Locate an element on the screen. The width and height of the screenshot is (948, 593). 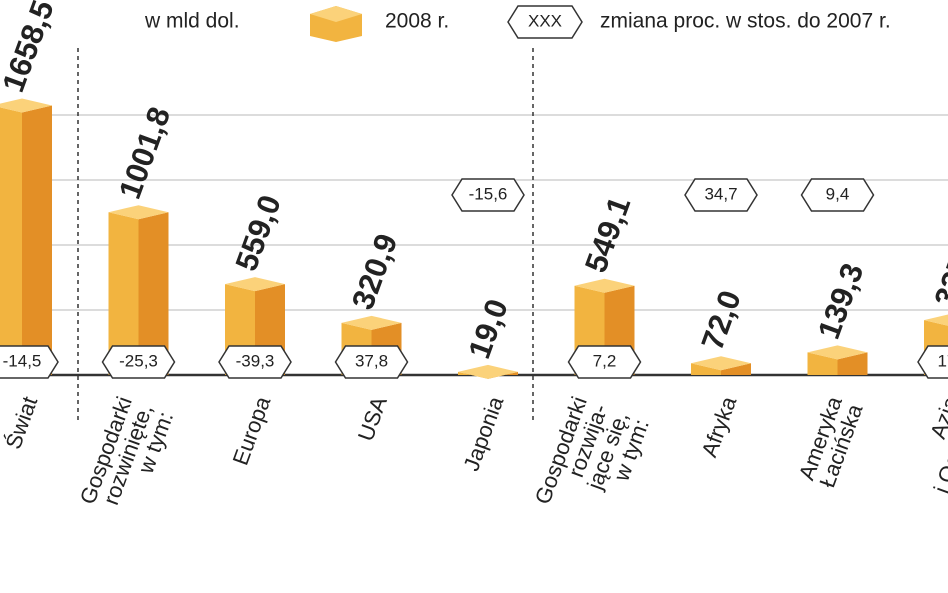
x-tick-label-line: USA is located at coordinates (372, 418).